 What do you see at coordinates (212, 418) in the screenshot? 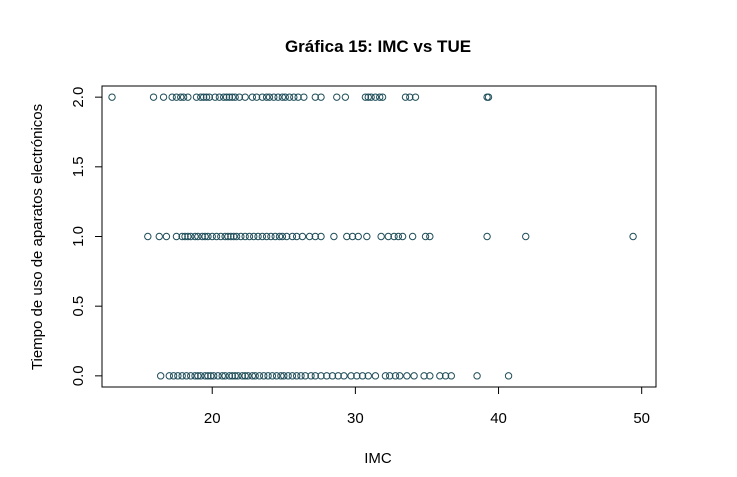
I see `x-tick-label: 20` at bounding box center [212, 418].